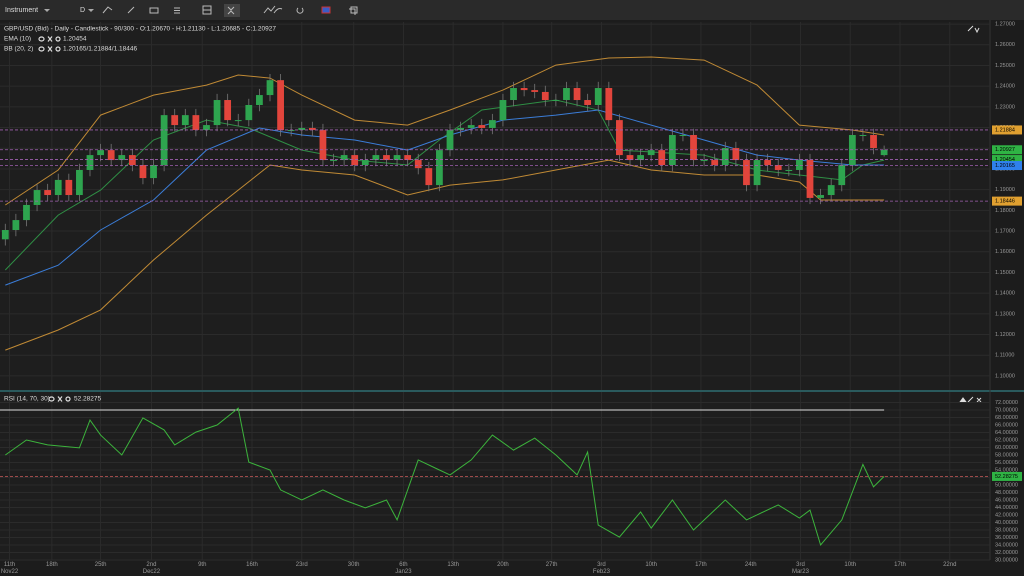 The height and width of the screenshot is (576, 1024). Describe the element at coordinates (9, 568) in the screenshot. I see `x-tick-label: 11th Nov22` at that location.